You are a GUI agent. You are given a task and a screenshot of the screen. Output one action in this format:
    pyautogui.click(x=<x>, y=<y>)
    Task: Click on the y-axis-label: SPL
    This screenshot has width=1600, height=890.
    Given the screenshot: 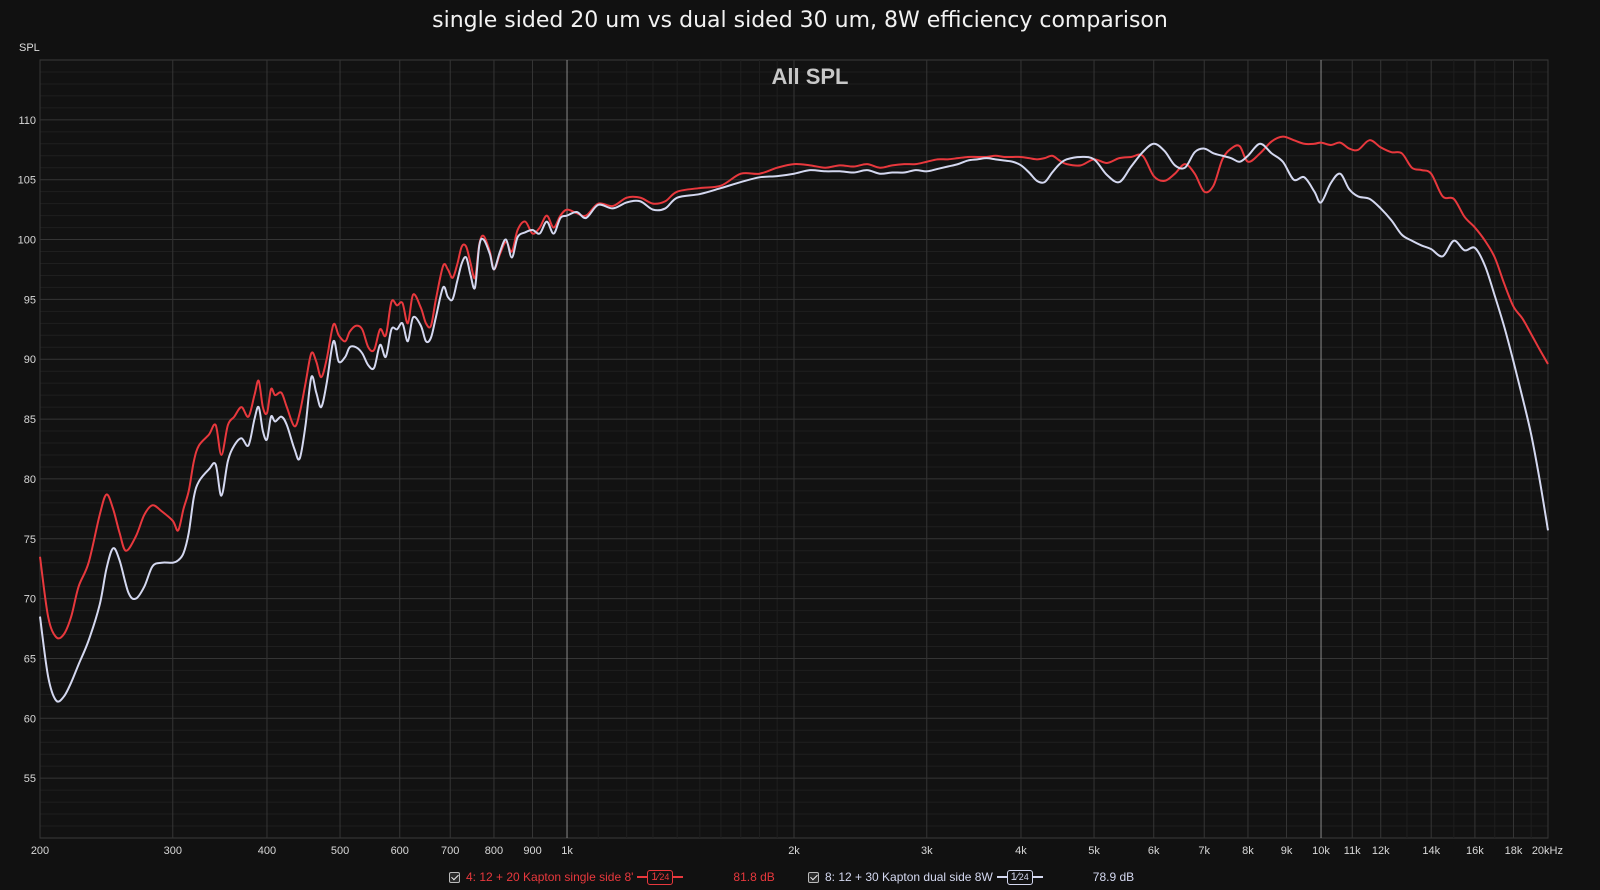 What is the action you would take?
    pyautogui.click(x=29, y=48)
    